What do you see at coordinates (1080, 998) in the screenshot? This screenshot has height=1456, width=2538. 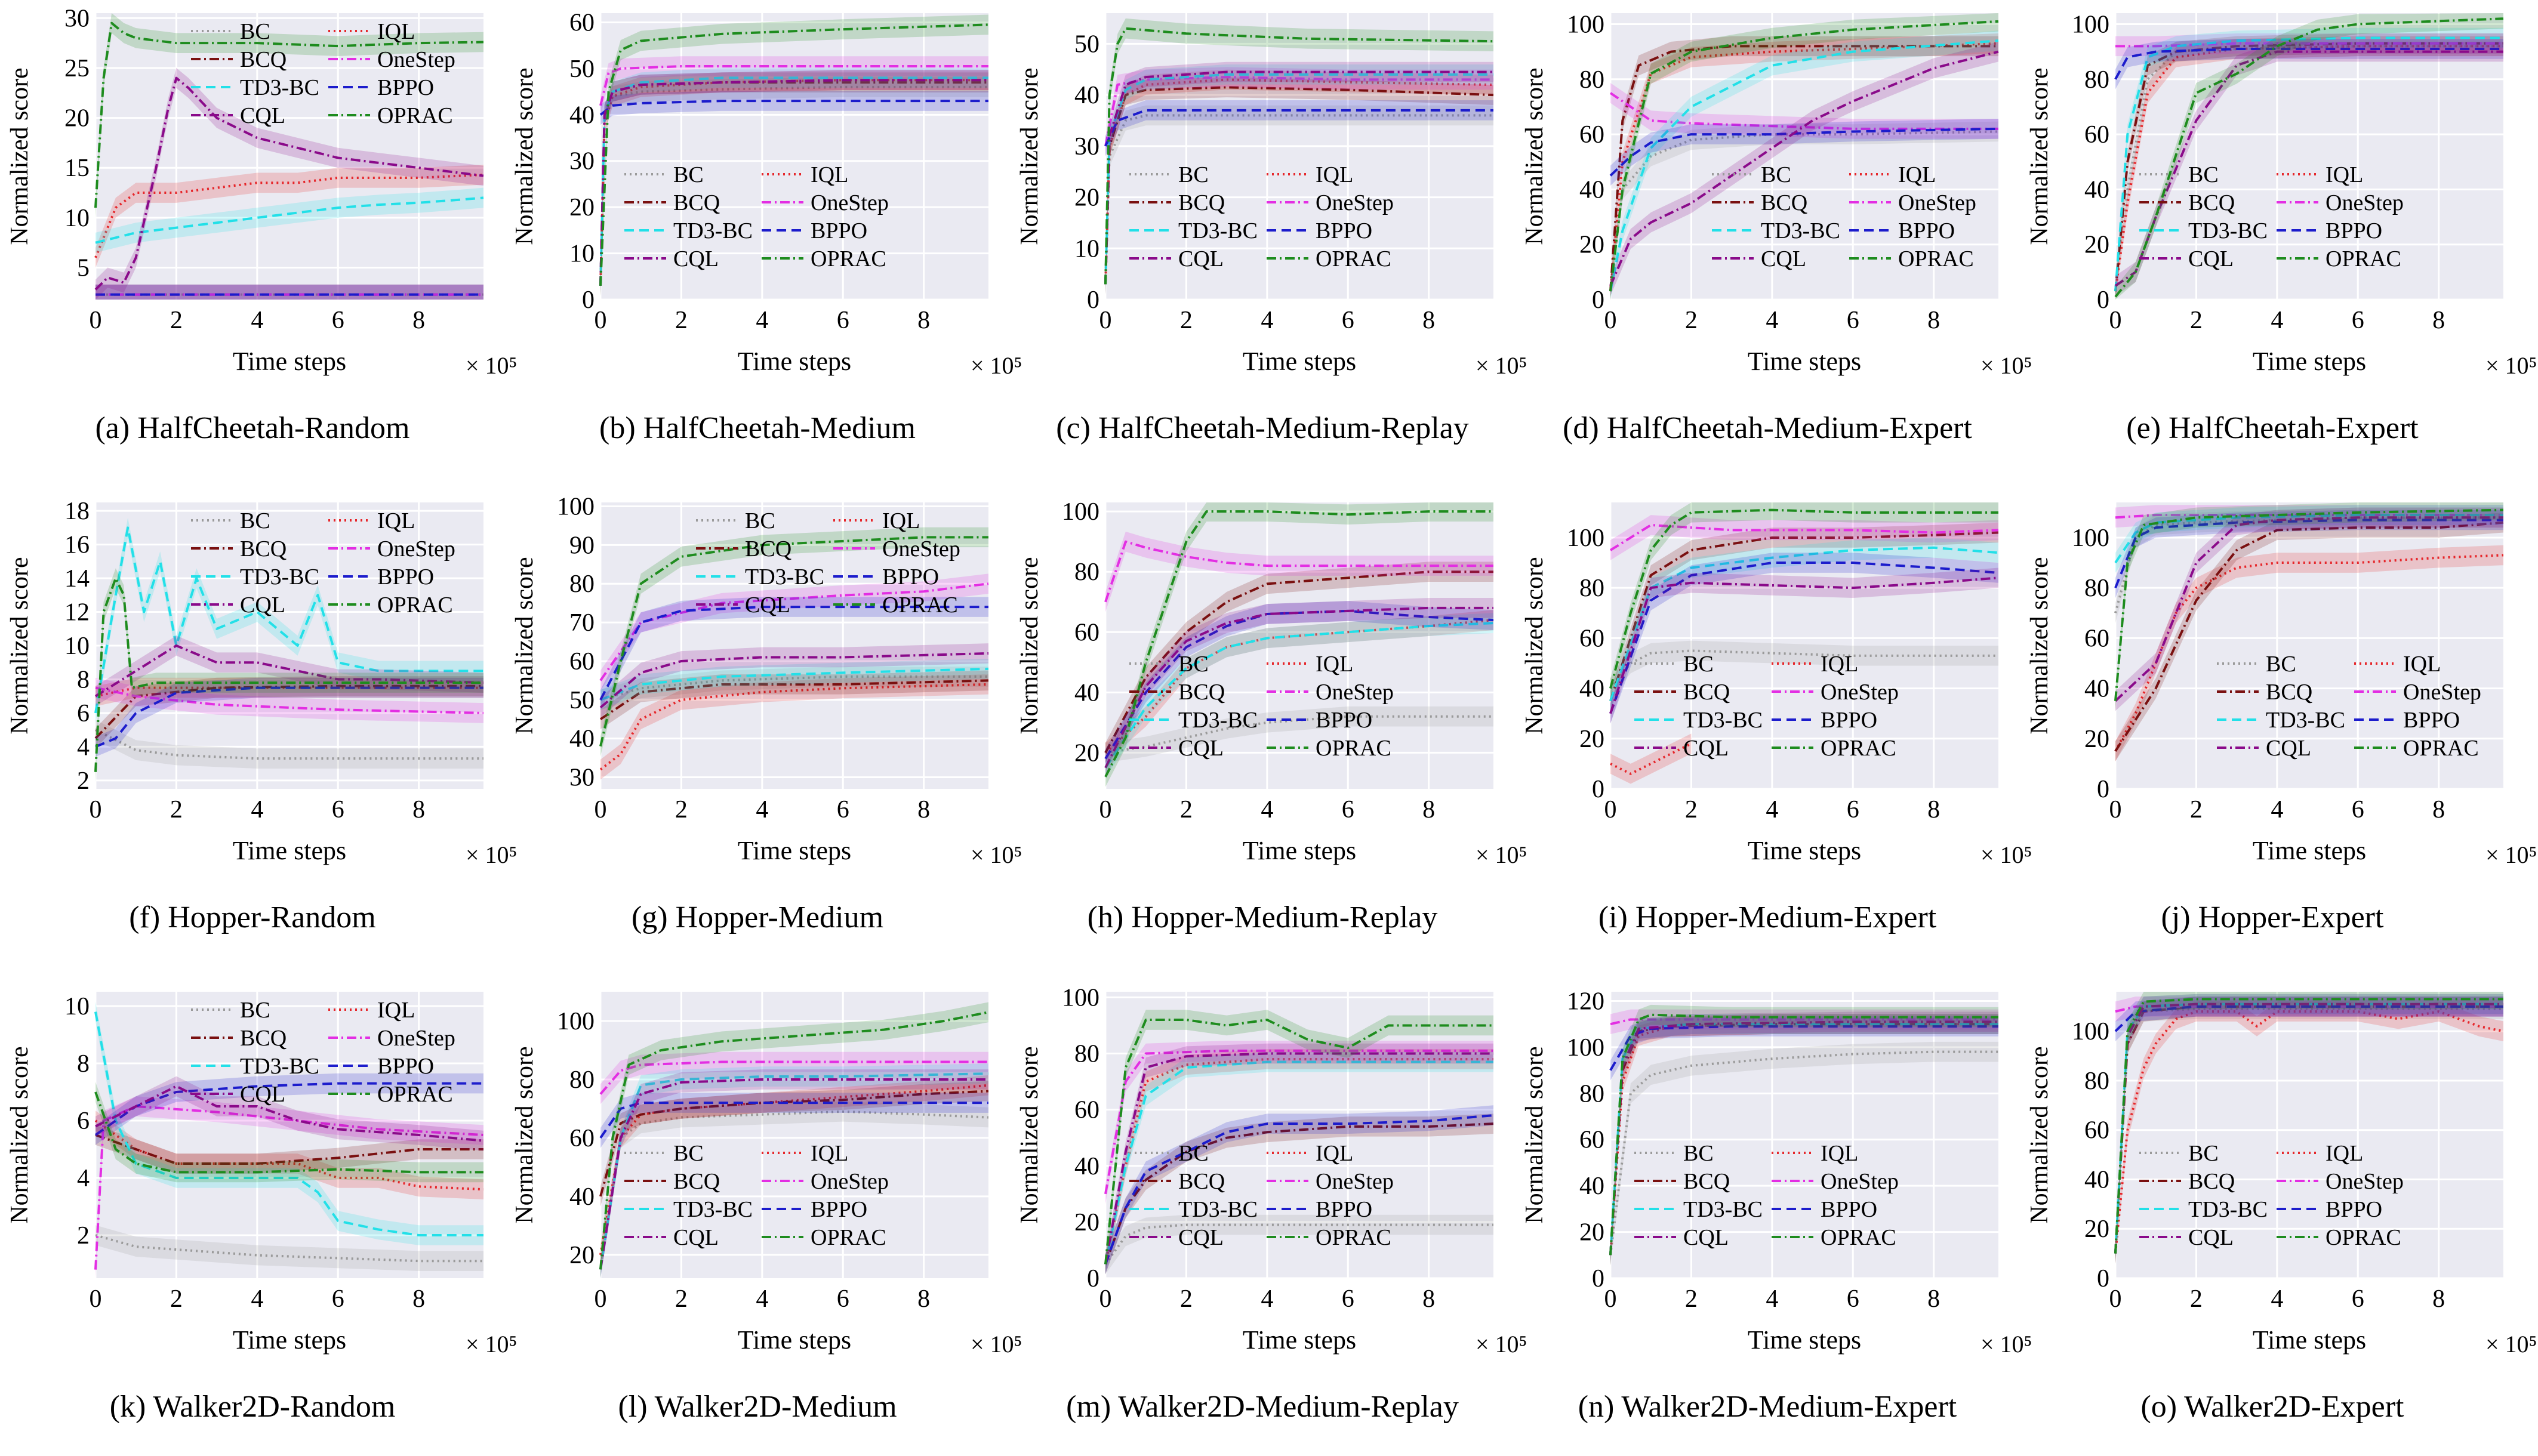 I see `y-tick-label: 100` at bounding box center [1080, 998].